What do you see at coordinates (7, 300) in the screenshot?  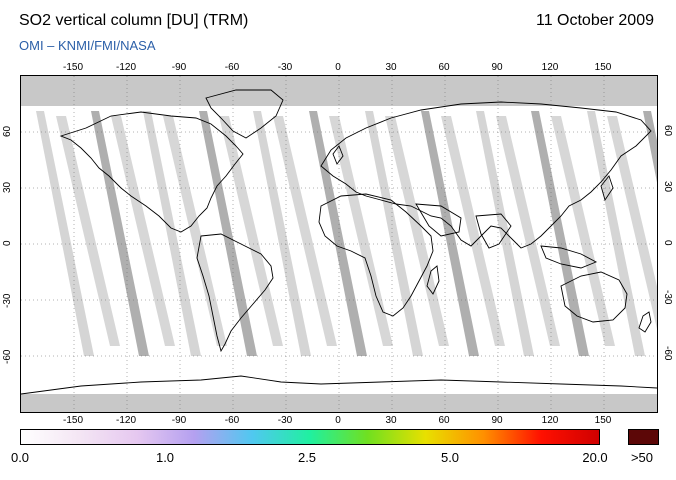 I see `left-lat-tick: -30` at bounding box center [7, 300].